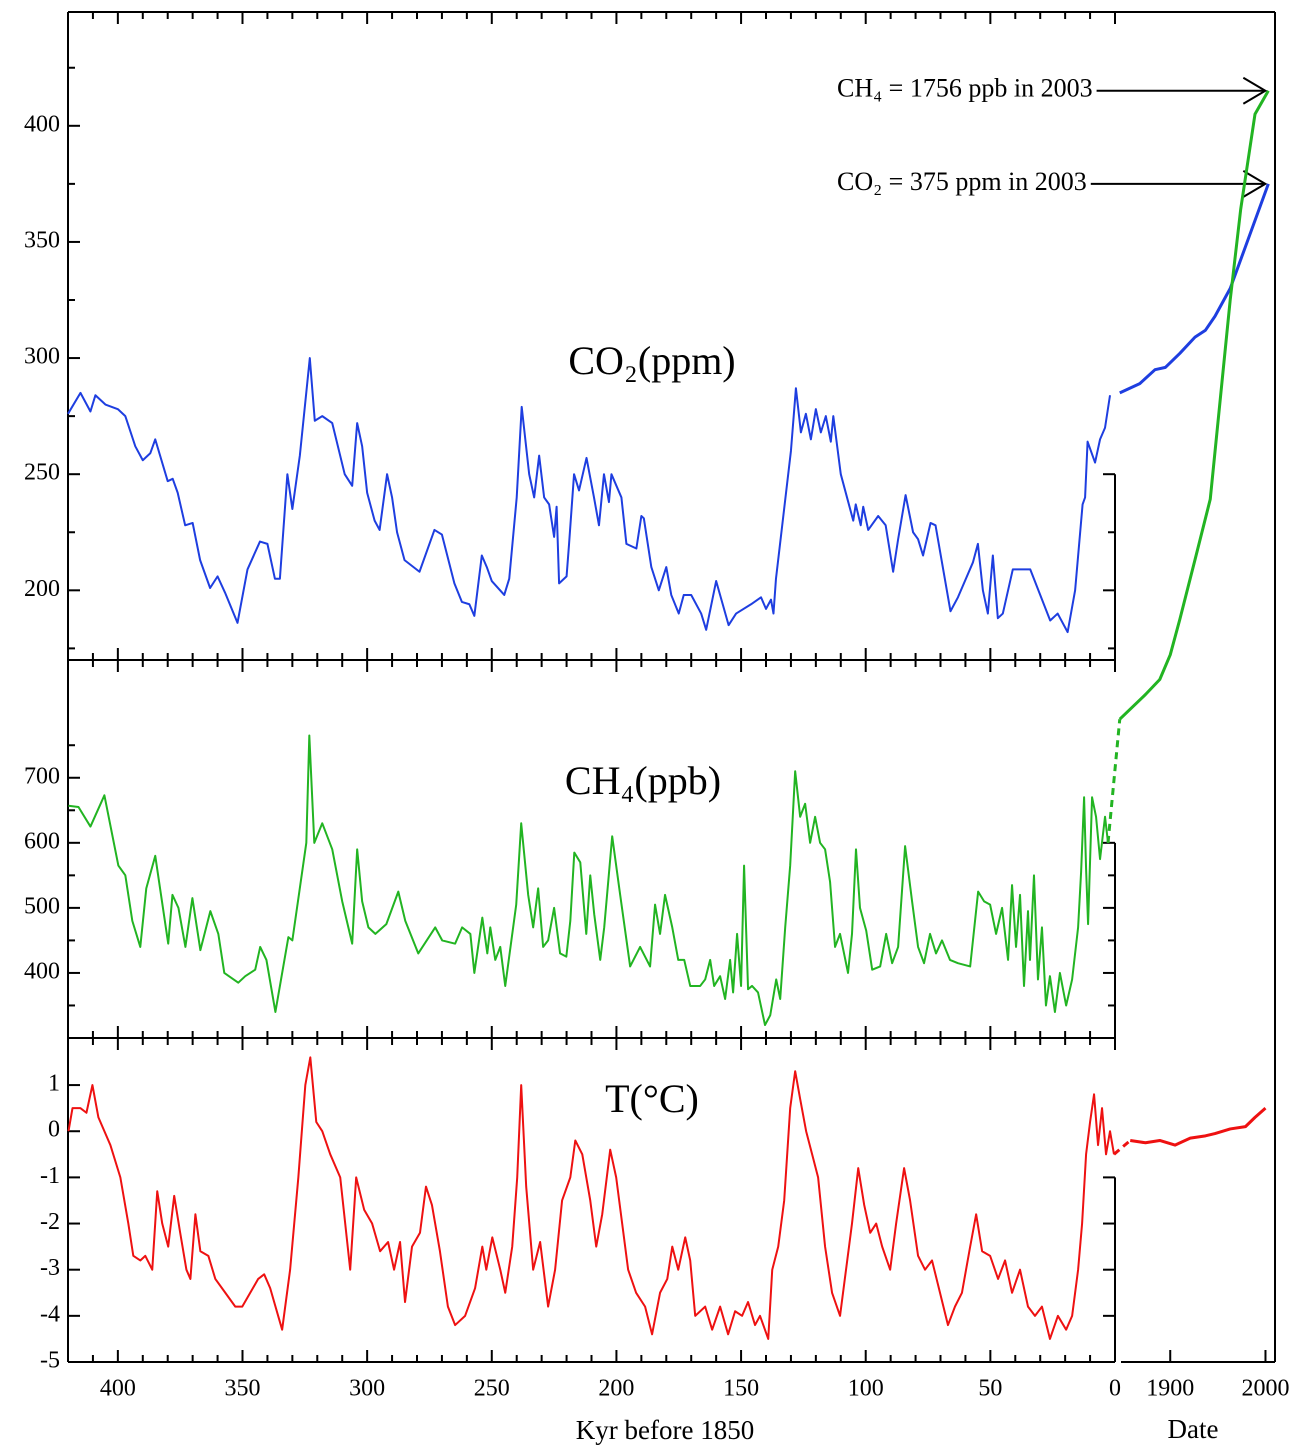 The image size is (1314, 1451). I want to click on y-tick-label: 600, so click(42, 841).